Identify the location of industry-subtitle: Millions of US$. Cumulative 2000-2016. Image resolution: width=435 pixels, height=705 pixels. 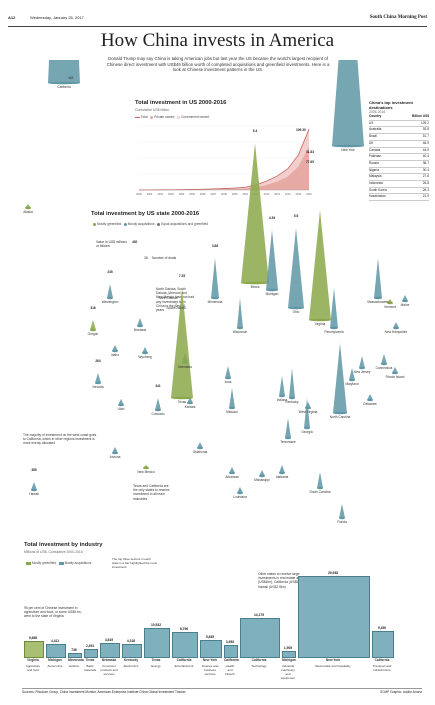
(53, 552).